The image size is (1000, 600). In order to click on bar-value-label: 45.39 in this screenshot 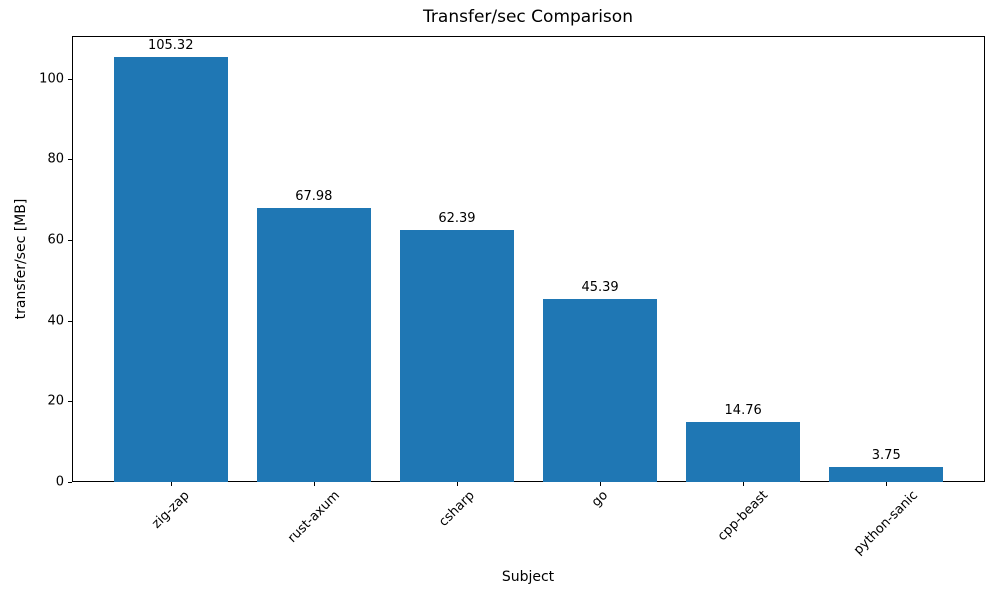, I will do `click(600, 287)`.